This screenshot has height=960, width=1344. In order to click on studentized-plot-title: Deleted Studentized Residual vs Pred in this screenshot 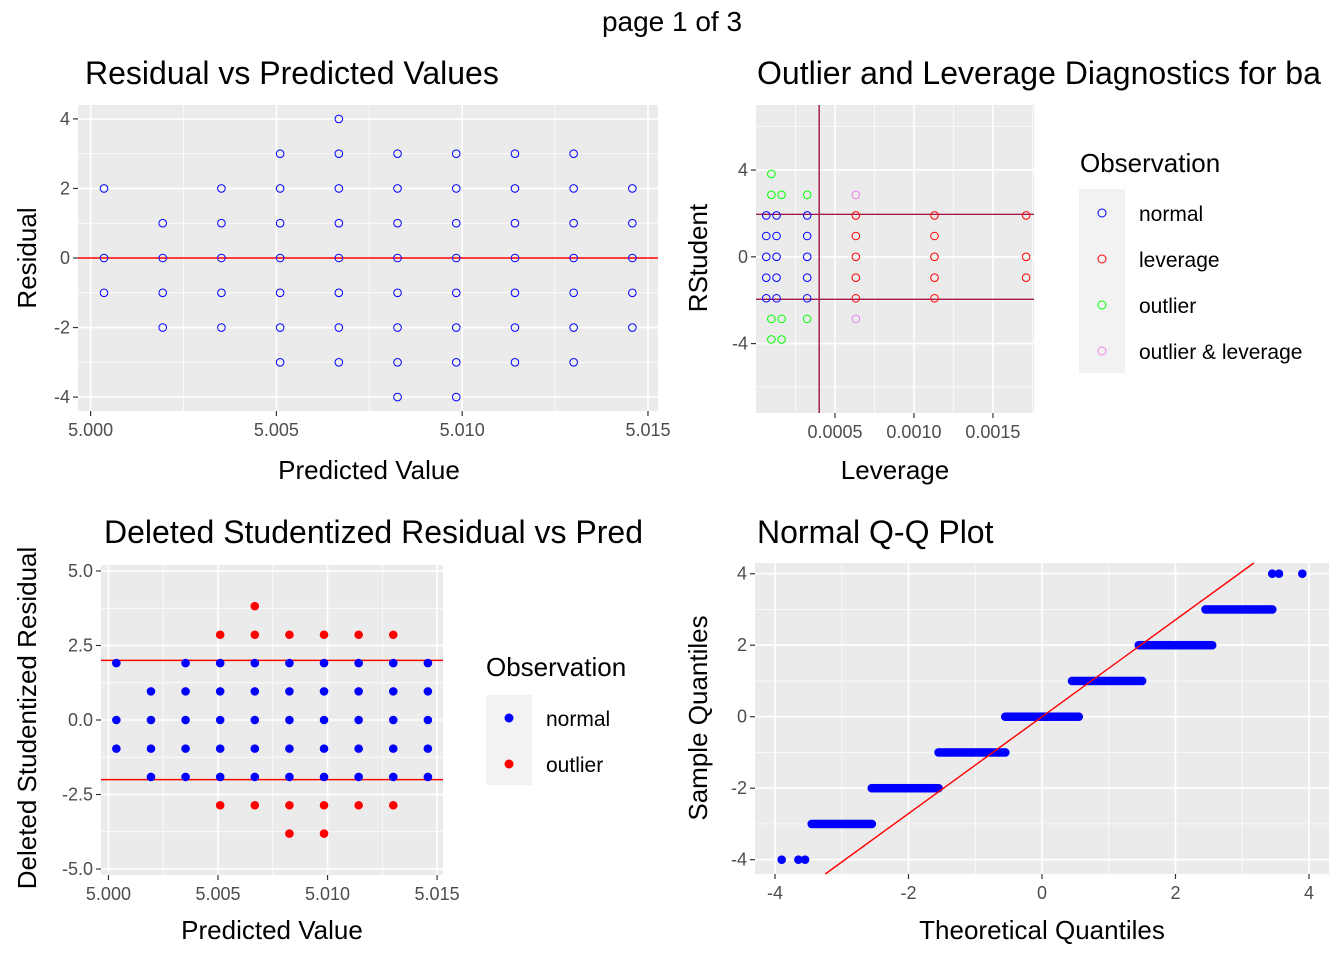, I will do `click(373, 532)`.